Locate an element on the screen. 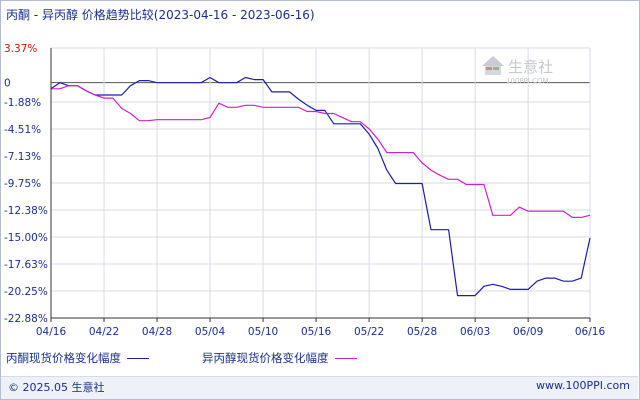 The image size is (640, 400). footer-copyright: © 2025.05 生意社 is located at coordinates (56, 387).